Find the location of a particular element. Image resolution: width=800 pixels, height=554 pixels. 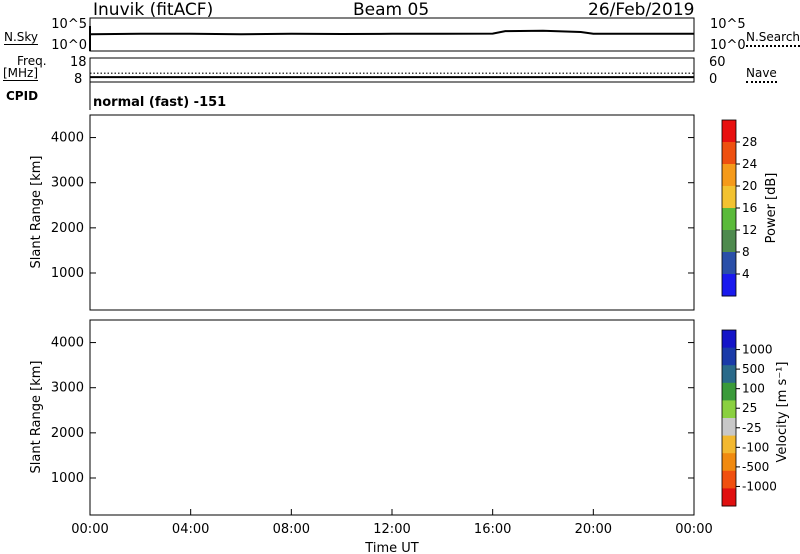

nsky-line is located at coordinates (391, 32).